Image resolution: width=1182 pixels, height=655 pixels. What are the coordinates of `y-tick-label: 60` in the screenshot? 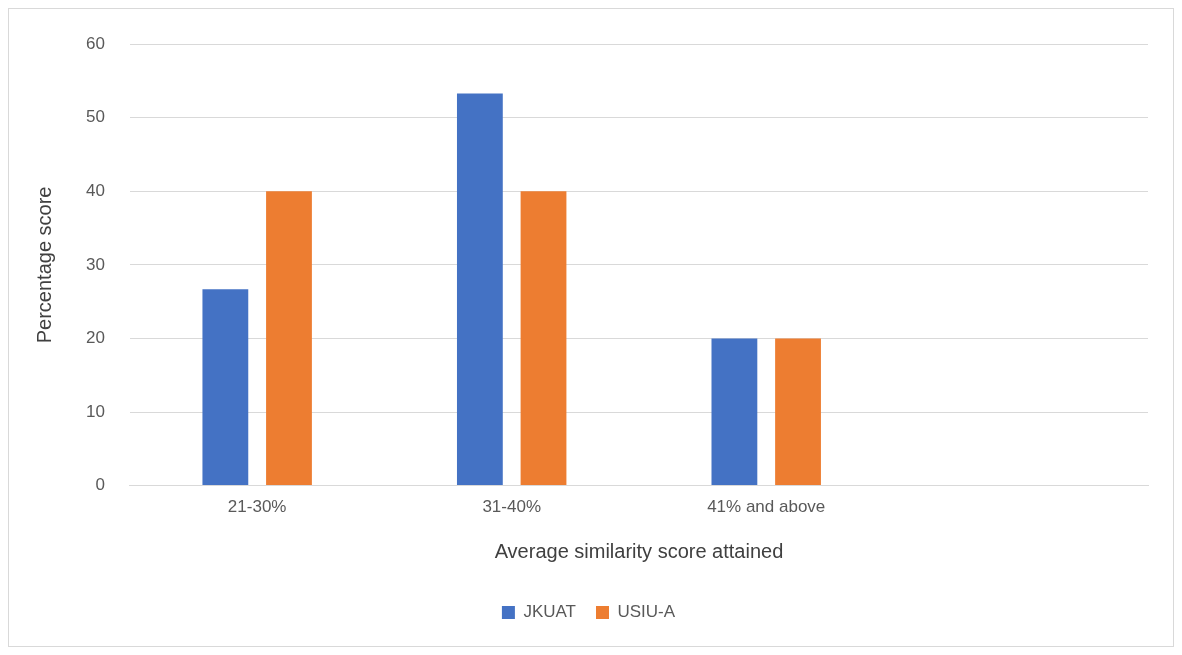 It's located at (95, 43).